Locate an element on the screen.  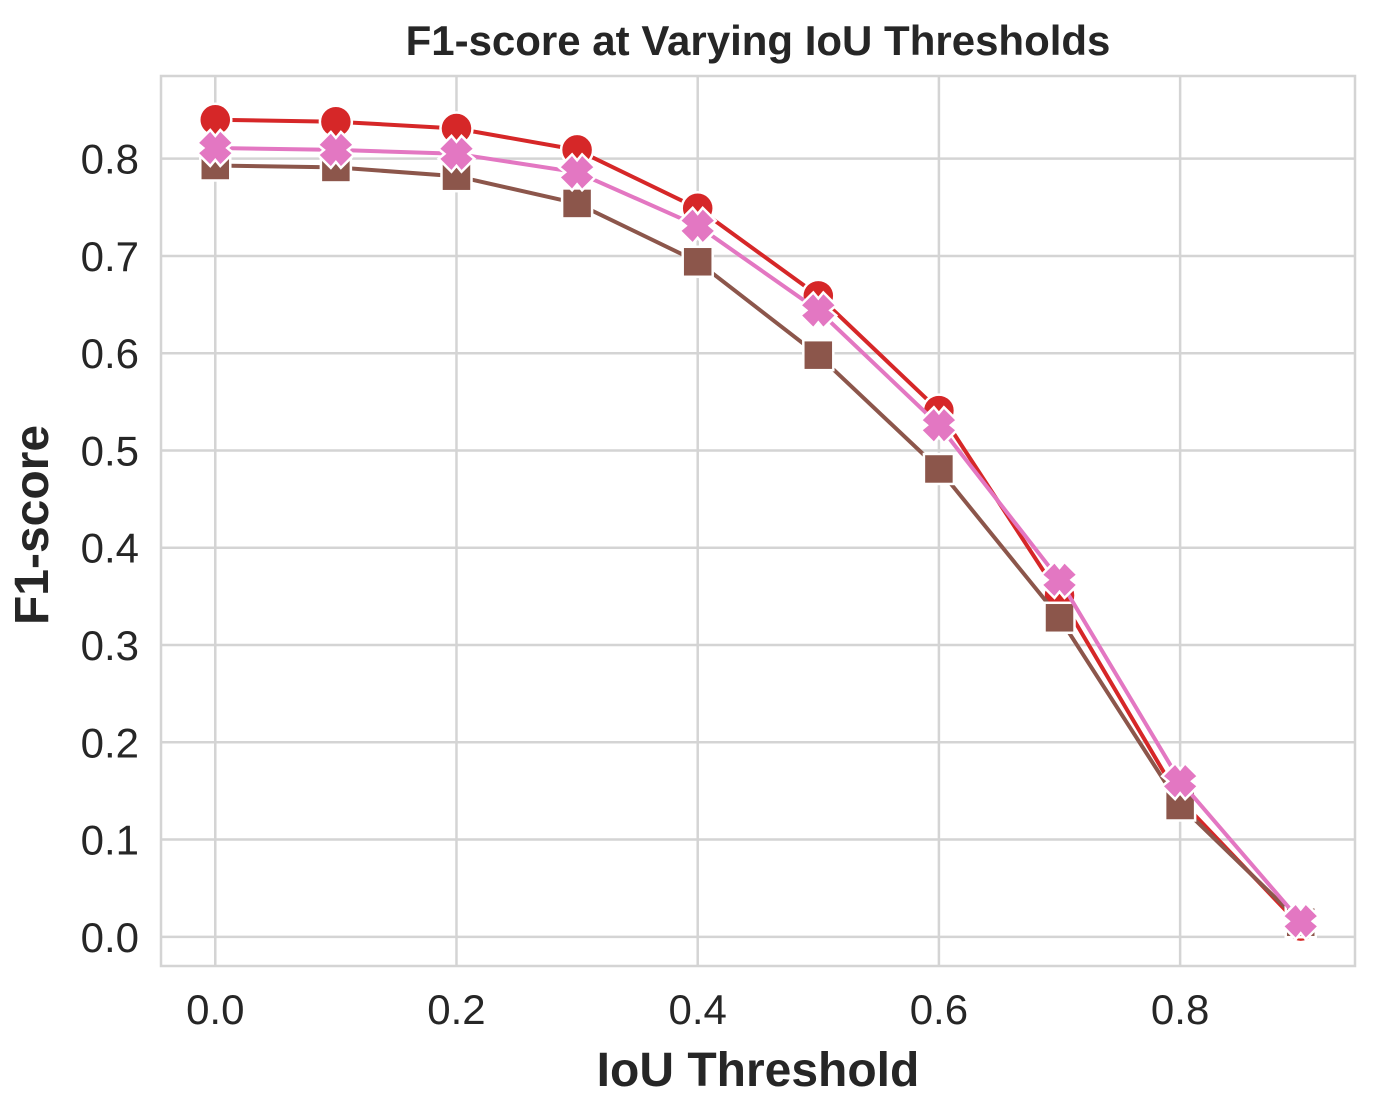
y-tick-label: 0.8 is located at coordinates (110, 159).